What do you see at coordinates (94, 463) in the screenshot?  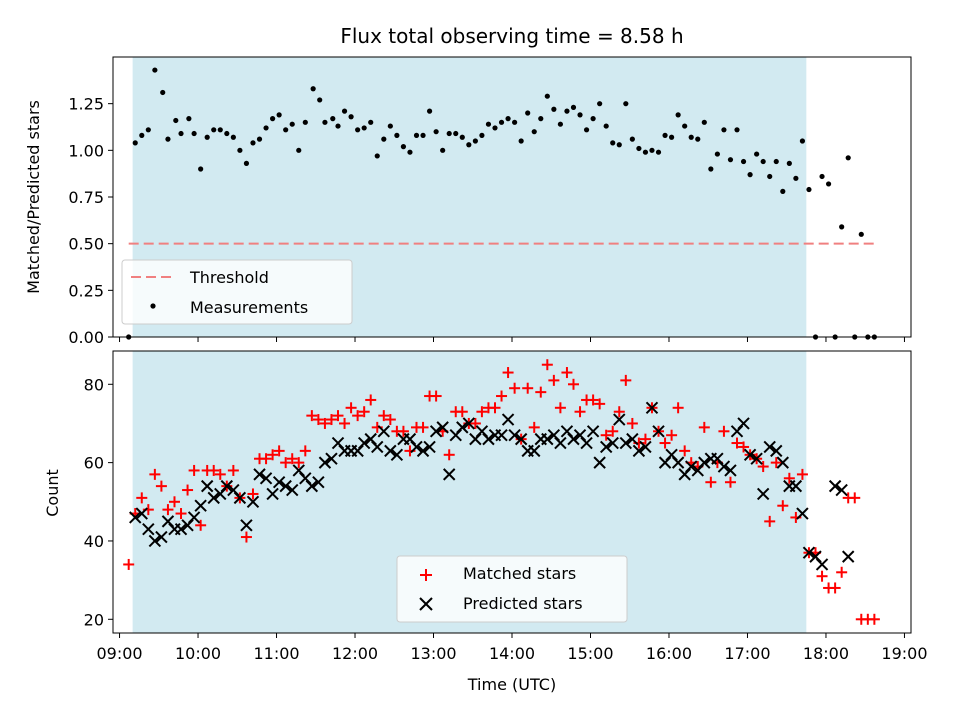 I see `y-tick-label: 60` at bounding box center [94, 463].